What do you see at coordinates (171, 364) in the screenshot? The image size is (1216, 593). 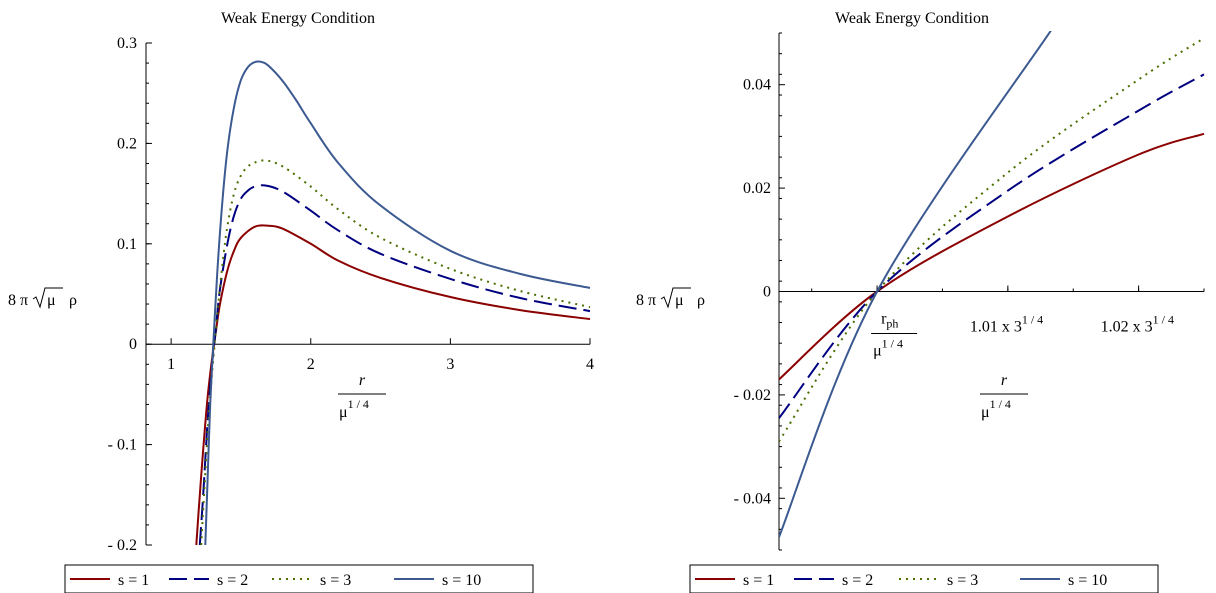 I see `x-tick-label: 1` at bounding box center [171, 364].